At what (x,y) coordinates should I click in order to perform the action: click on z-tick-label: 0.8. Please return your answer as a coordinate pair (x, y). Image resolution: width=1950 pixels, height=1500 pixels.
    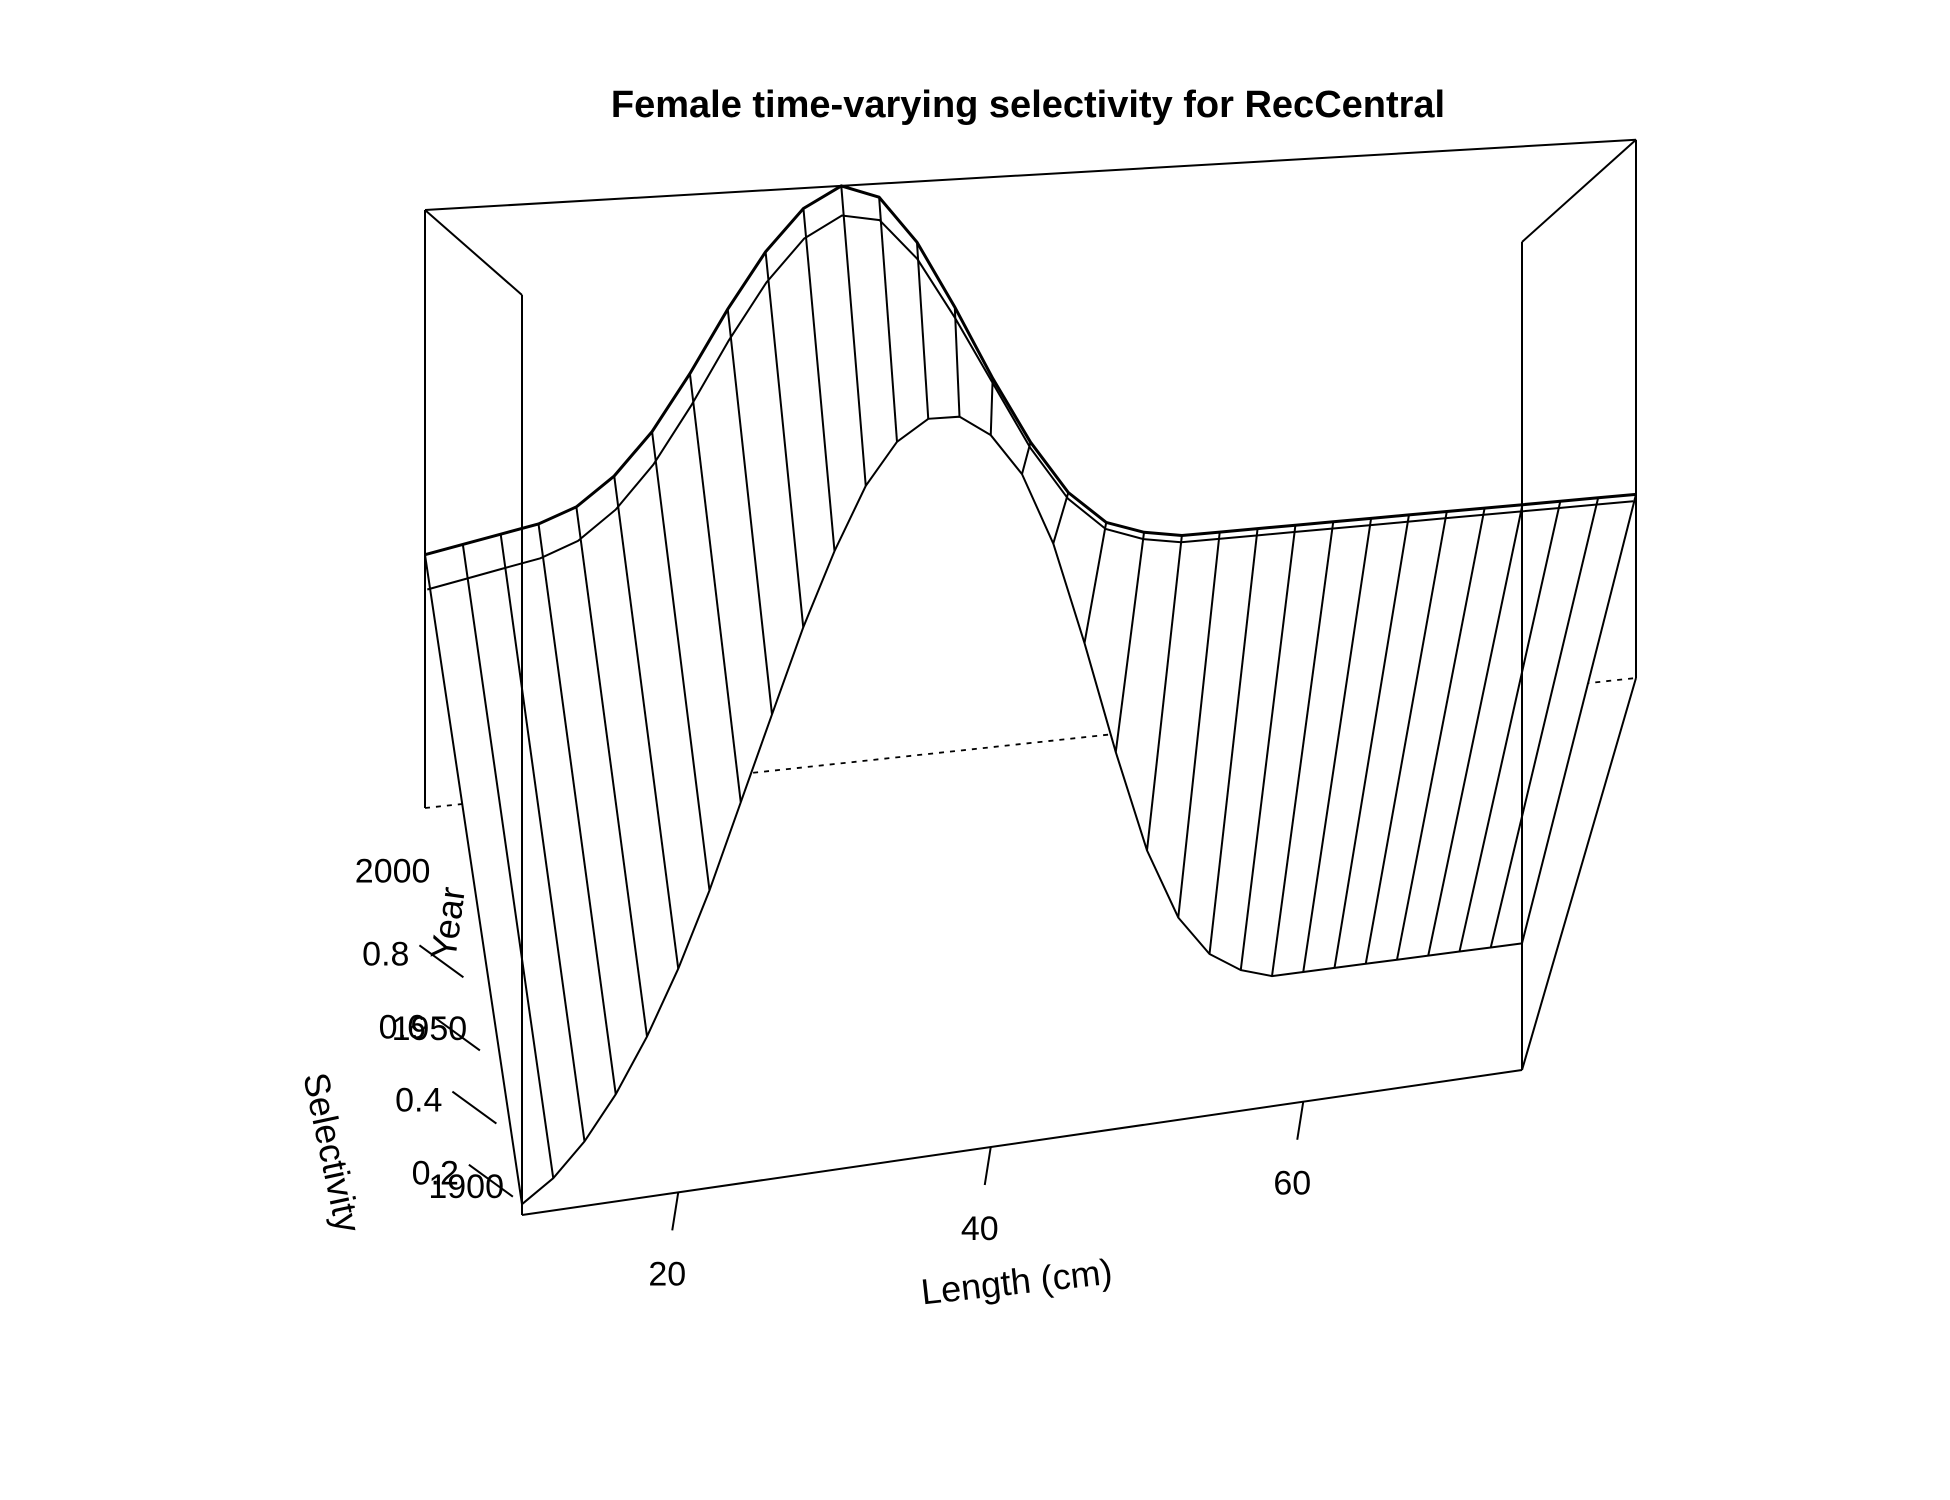
    Looking at the image, I should click on (385, 954).